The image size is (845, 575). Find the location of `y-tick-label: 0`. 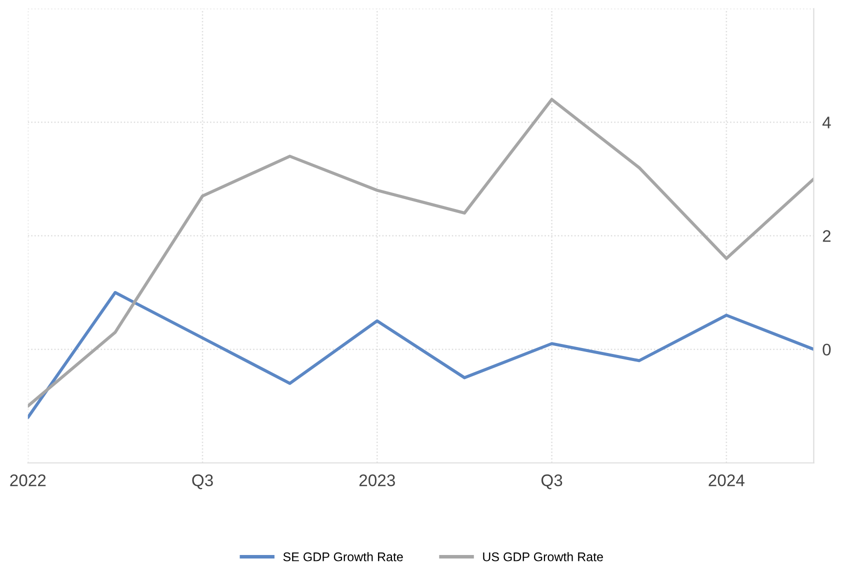

y-tick-label: 0 is located at coordinates (826, 350).